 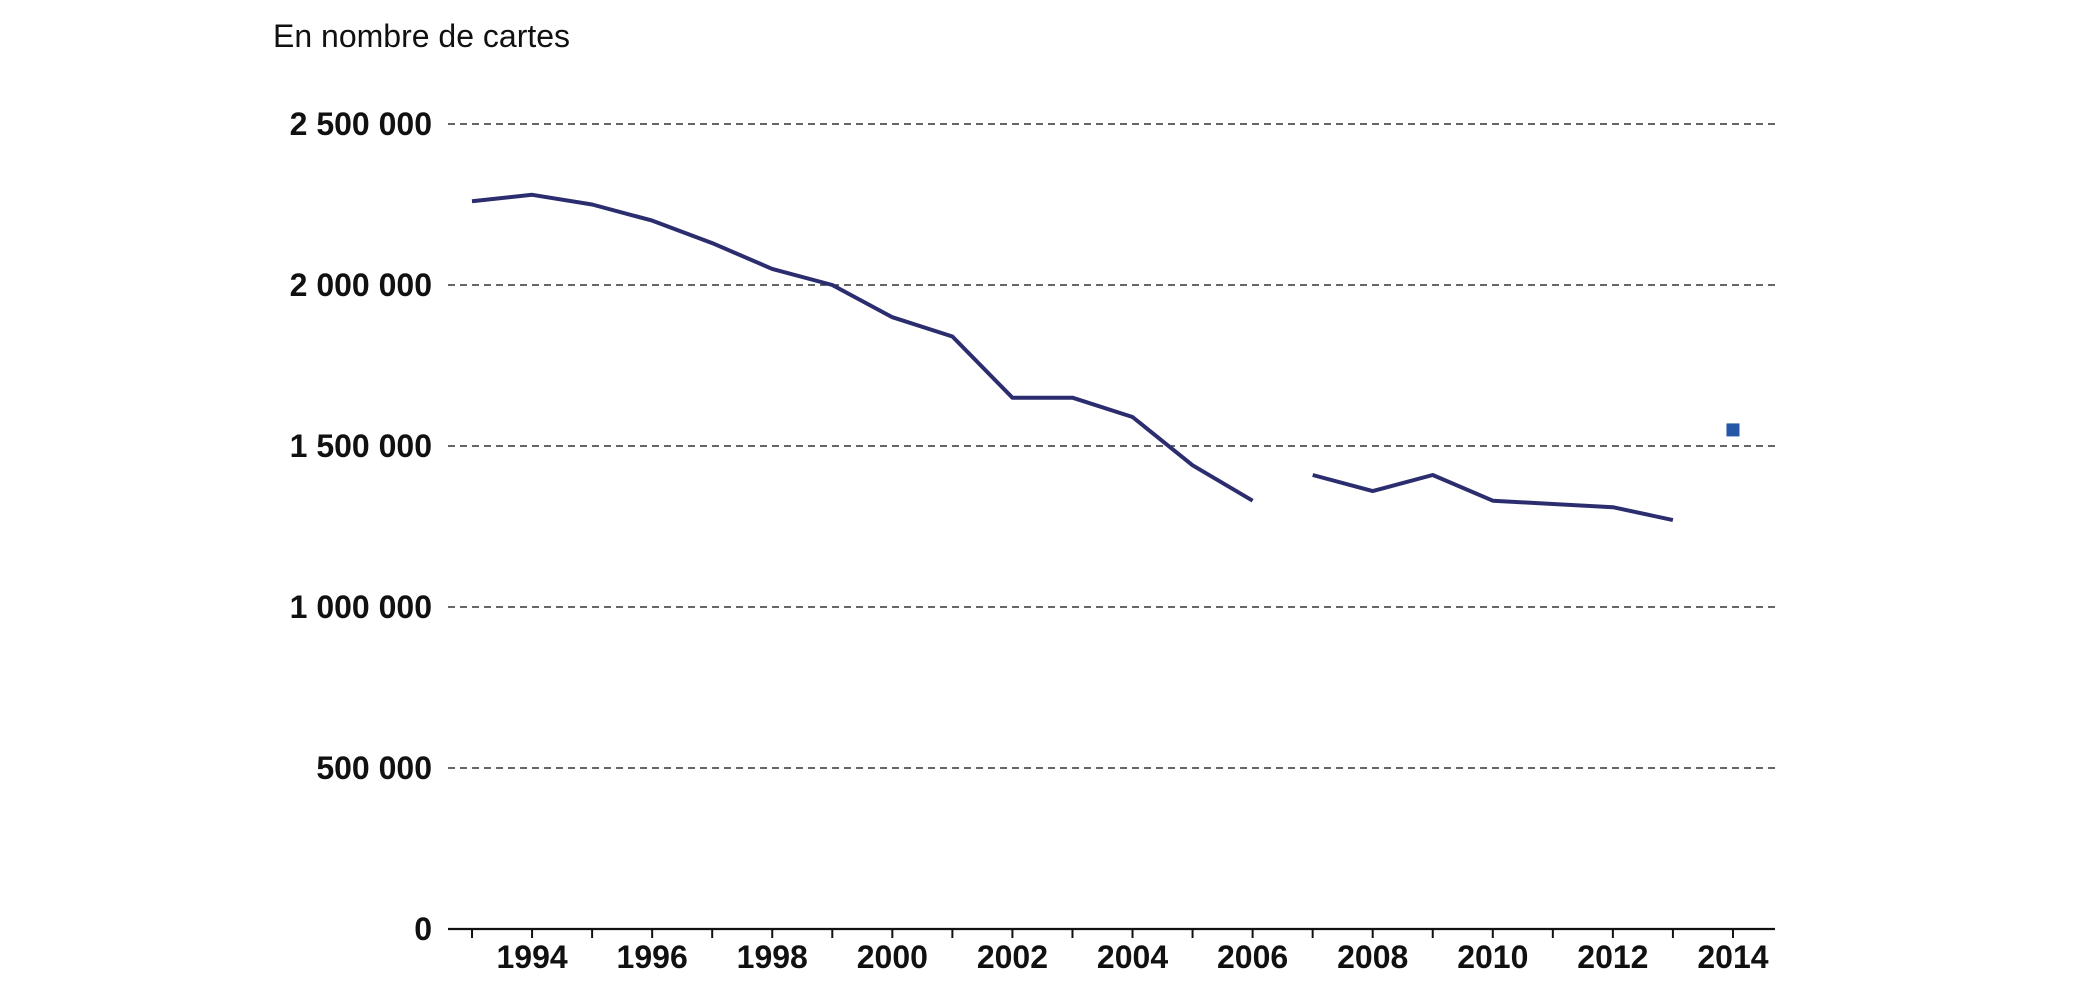 What do you see at coordinates (1012, 957) in the screenshot?
I see `x-tick-label: 2002` at bounding box center [1012, 957].